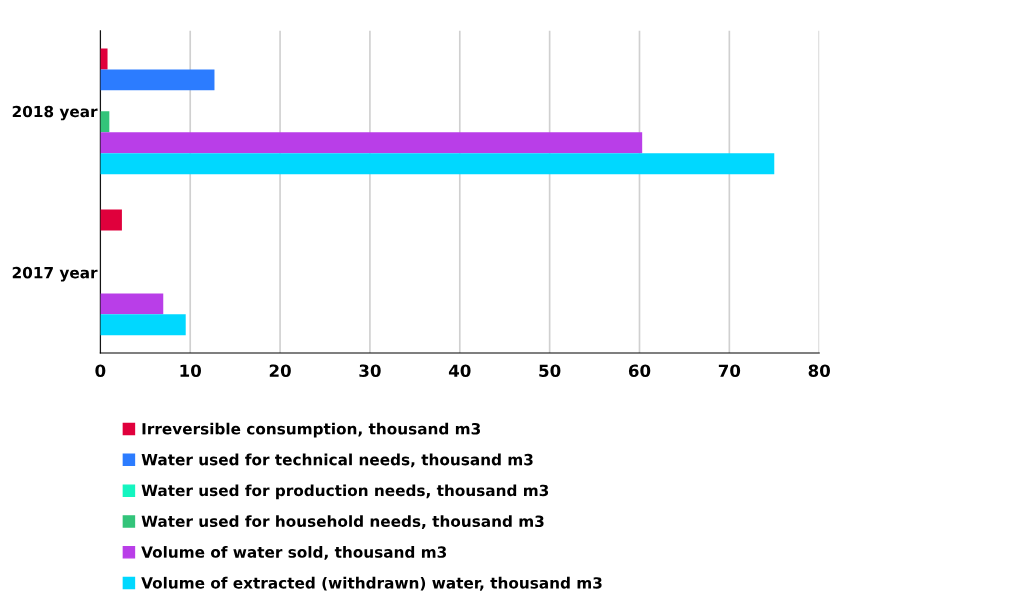  What do you see at coordinates (337, 460) in the screenshot?
I see `legend-label: Water used for technical needs, thousand m3` at bounding box center [337, 460].